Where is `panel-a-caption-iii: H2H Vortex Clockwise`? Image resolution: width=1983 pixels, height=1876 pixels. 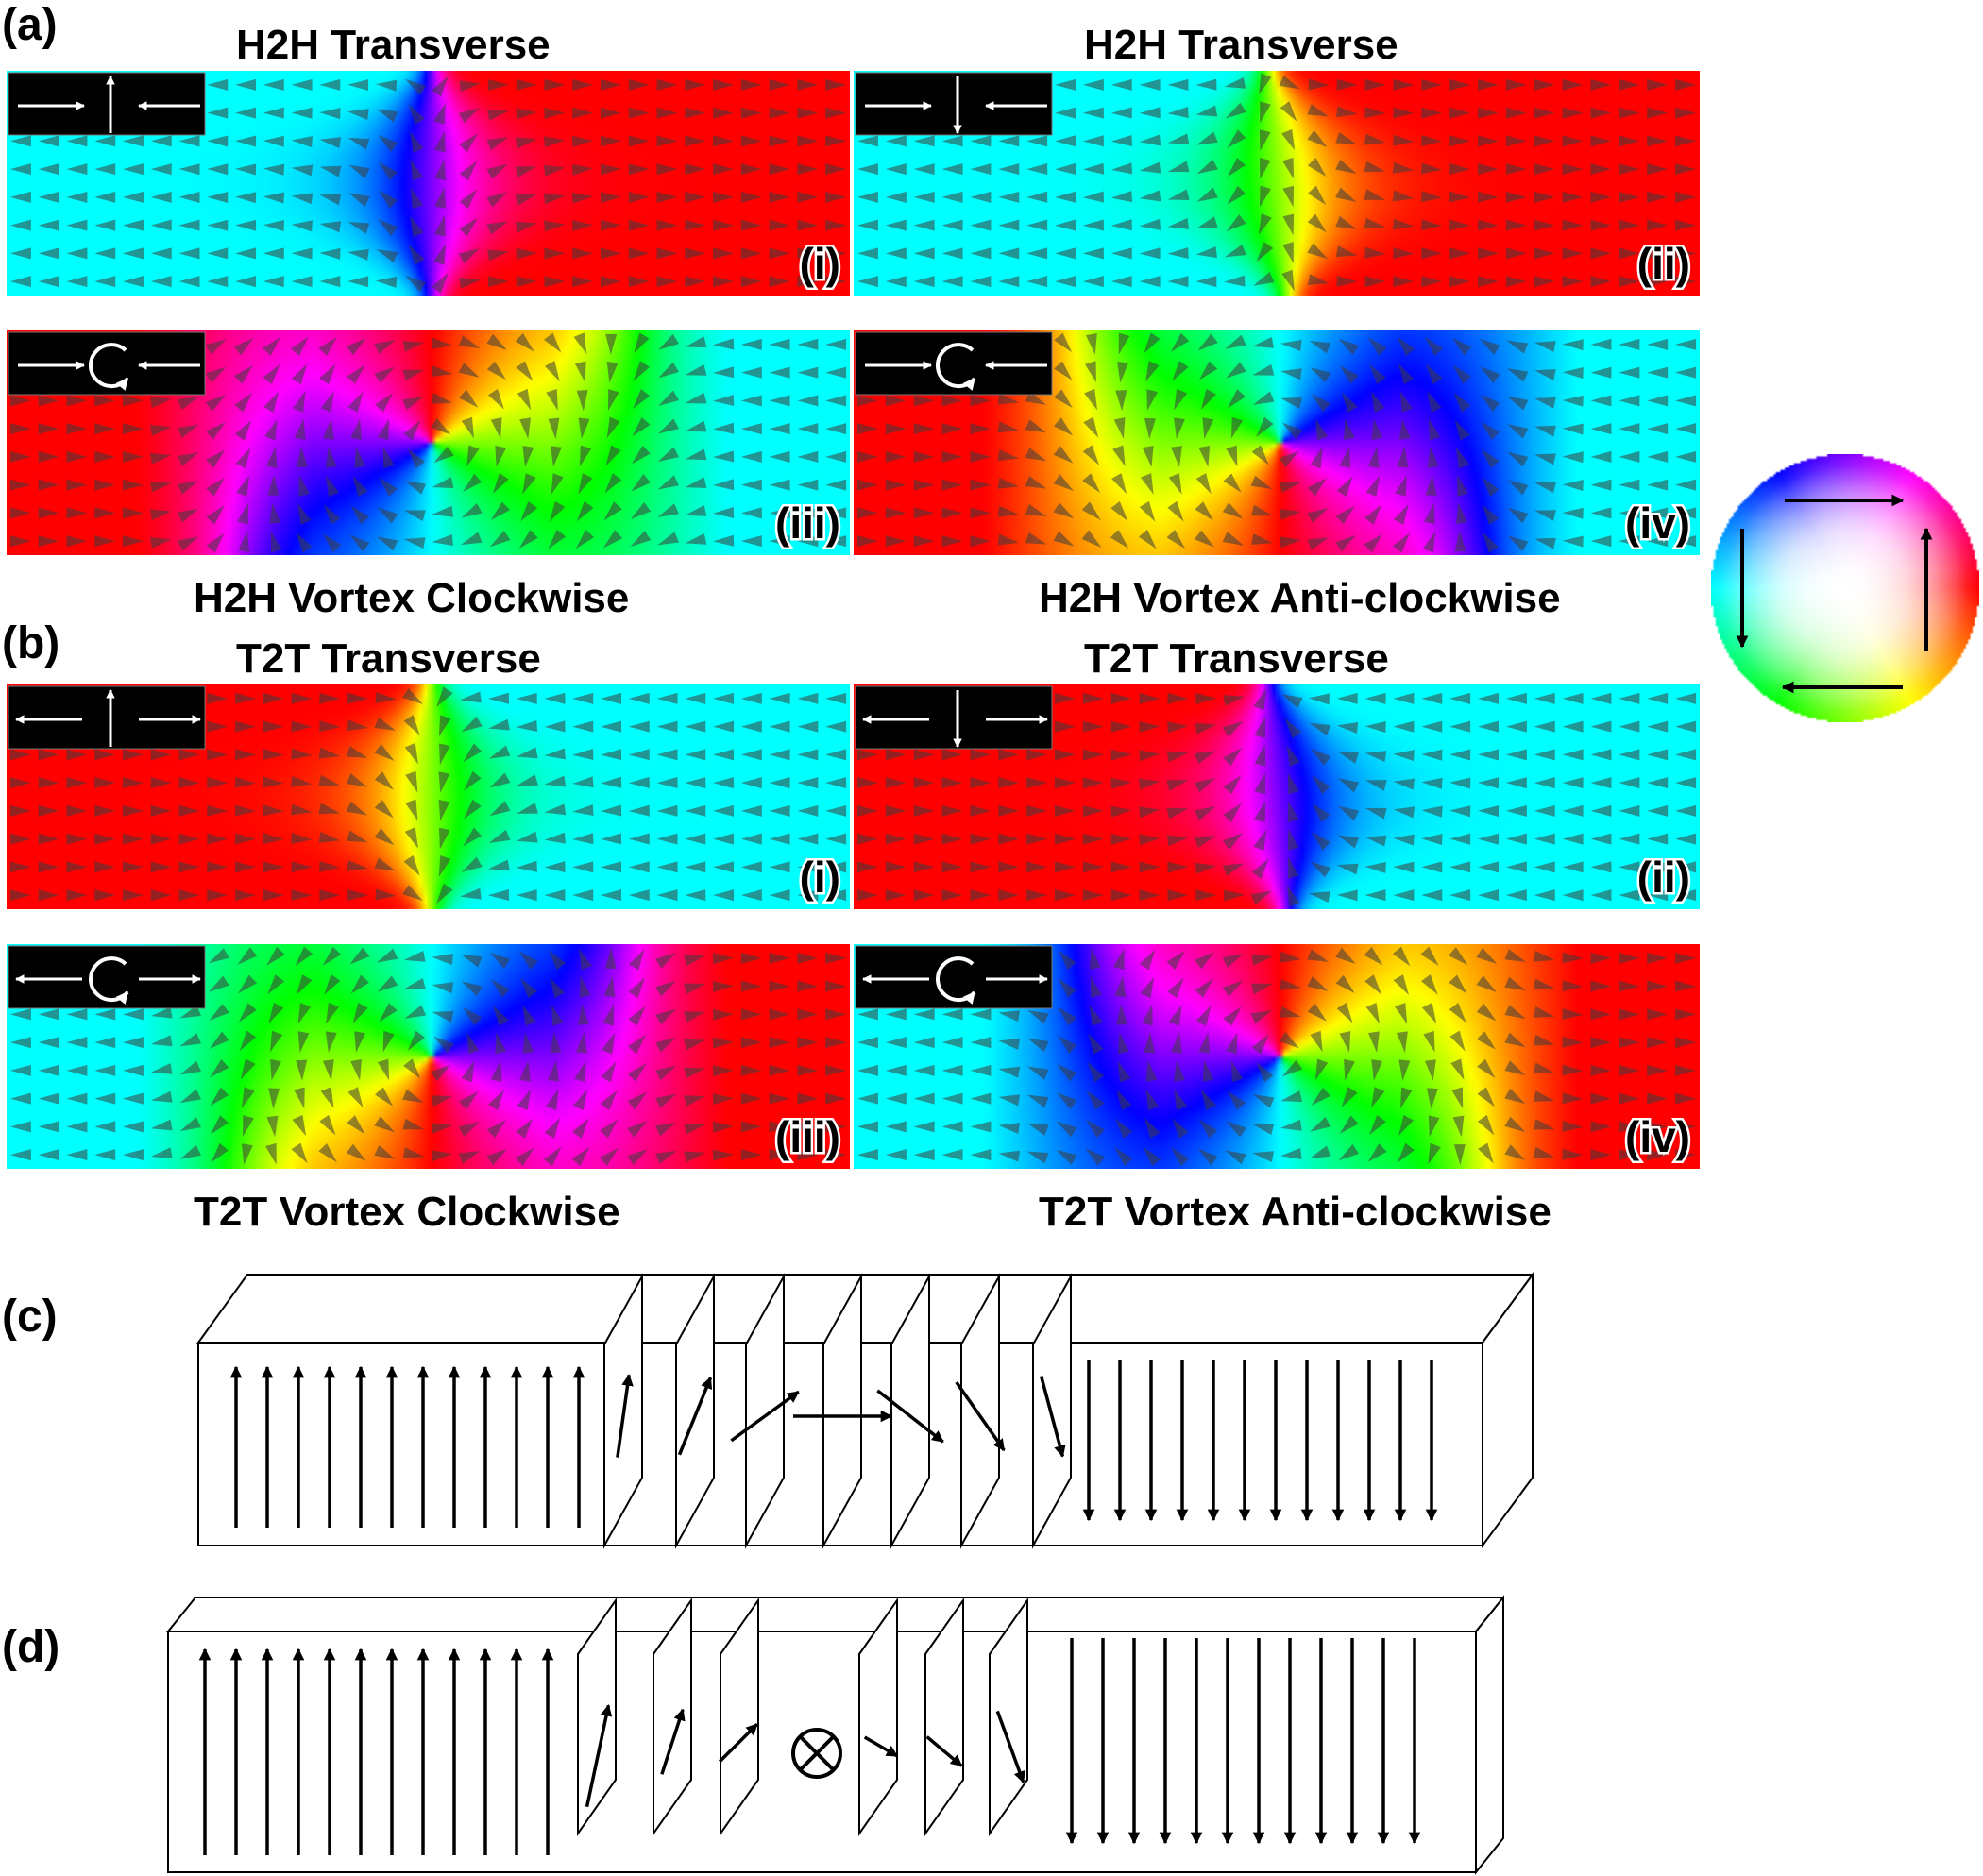 panel-a-caption-iii: H2H Vortex Clockwise is located at coordinates (411, 598).